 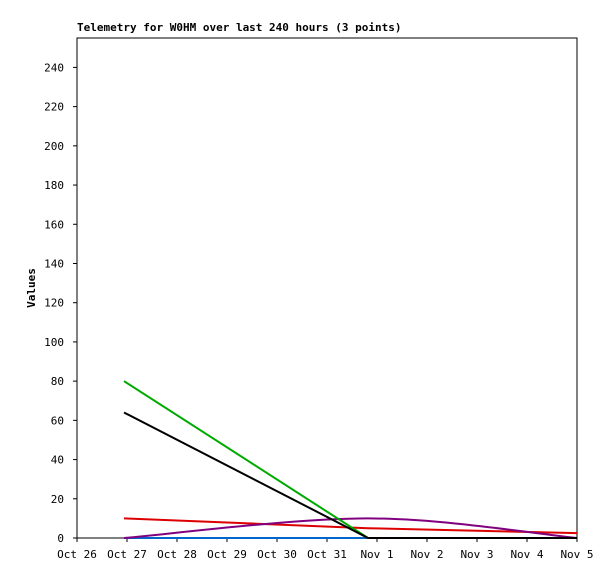 What do you see at coordinates (476, 554) in the screenshot?
I see `x-tick-label: Nov 3` at bounding box center [476, 554].